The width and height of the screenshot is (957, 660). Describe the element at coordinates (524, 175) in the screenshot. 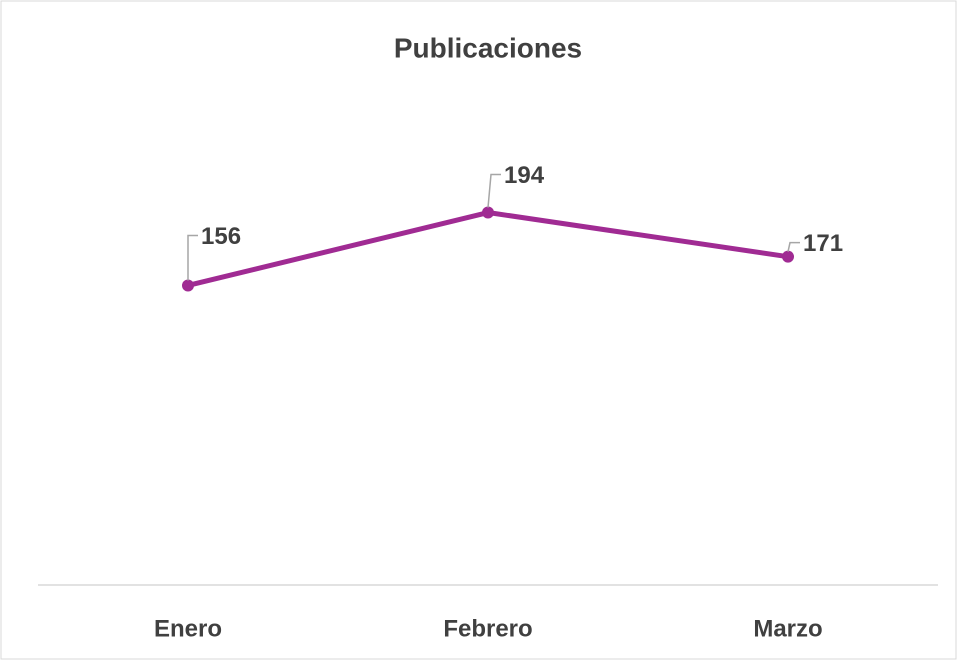

I see `data-label: 194` at that location.